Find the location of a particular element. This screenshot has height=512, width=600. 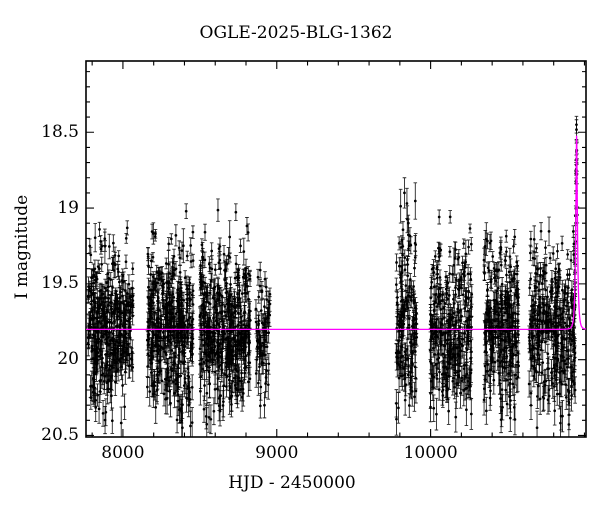

y-axis-tick-label: 19 is located at coordinates (68, 207).